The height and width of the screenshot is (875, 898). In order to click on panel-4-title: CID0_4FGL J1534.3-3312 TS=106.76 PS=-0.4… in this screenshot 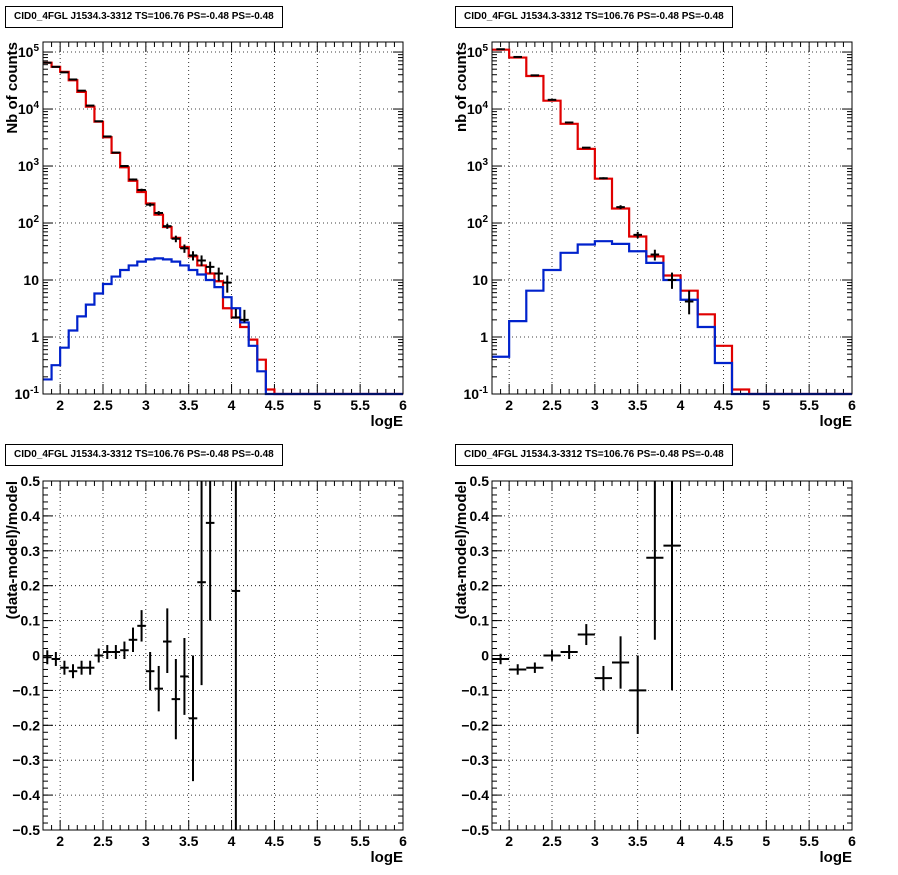, I will do `click(594, 455)`.